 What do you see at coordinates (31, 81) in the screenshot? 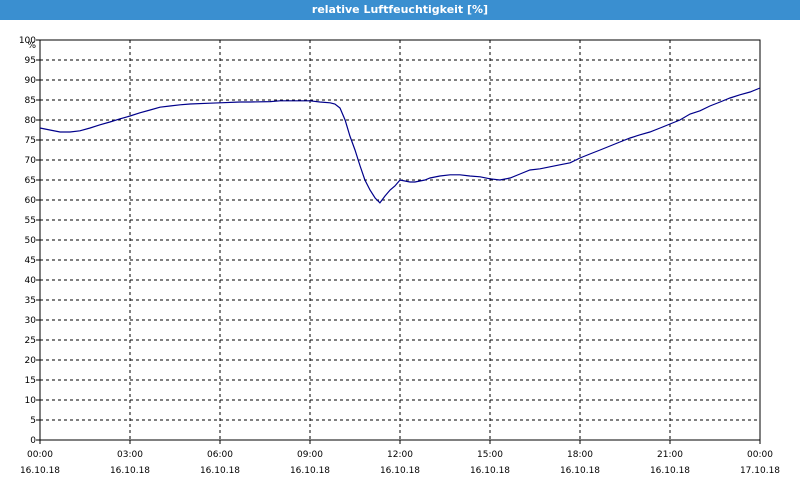
I see `y-tick-label: 90` at bounding box center [31, 81].